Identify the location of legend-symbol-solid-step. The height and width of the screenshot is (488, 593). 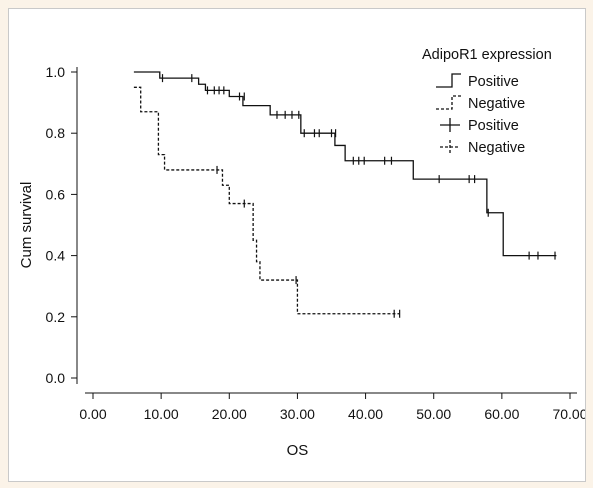
(448, 80).